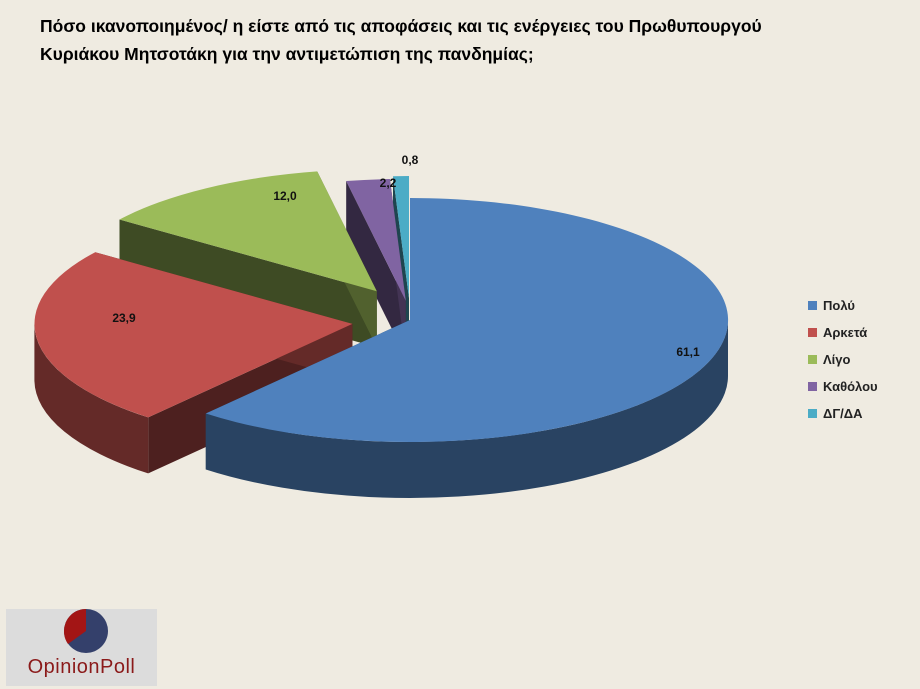 This screenshot has height=689, width=920. I want to click on logo-text: OpinionPoll, so click(81, 667).